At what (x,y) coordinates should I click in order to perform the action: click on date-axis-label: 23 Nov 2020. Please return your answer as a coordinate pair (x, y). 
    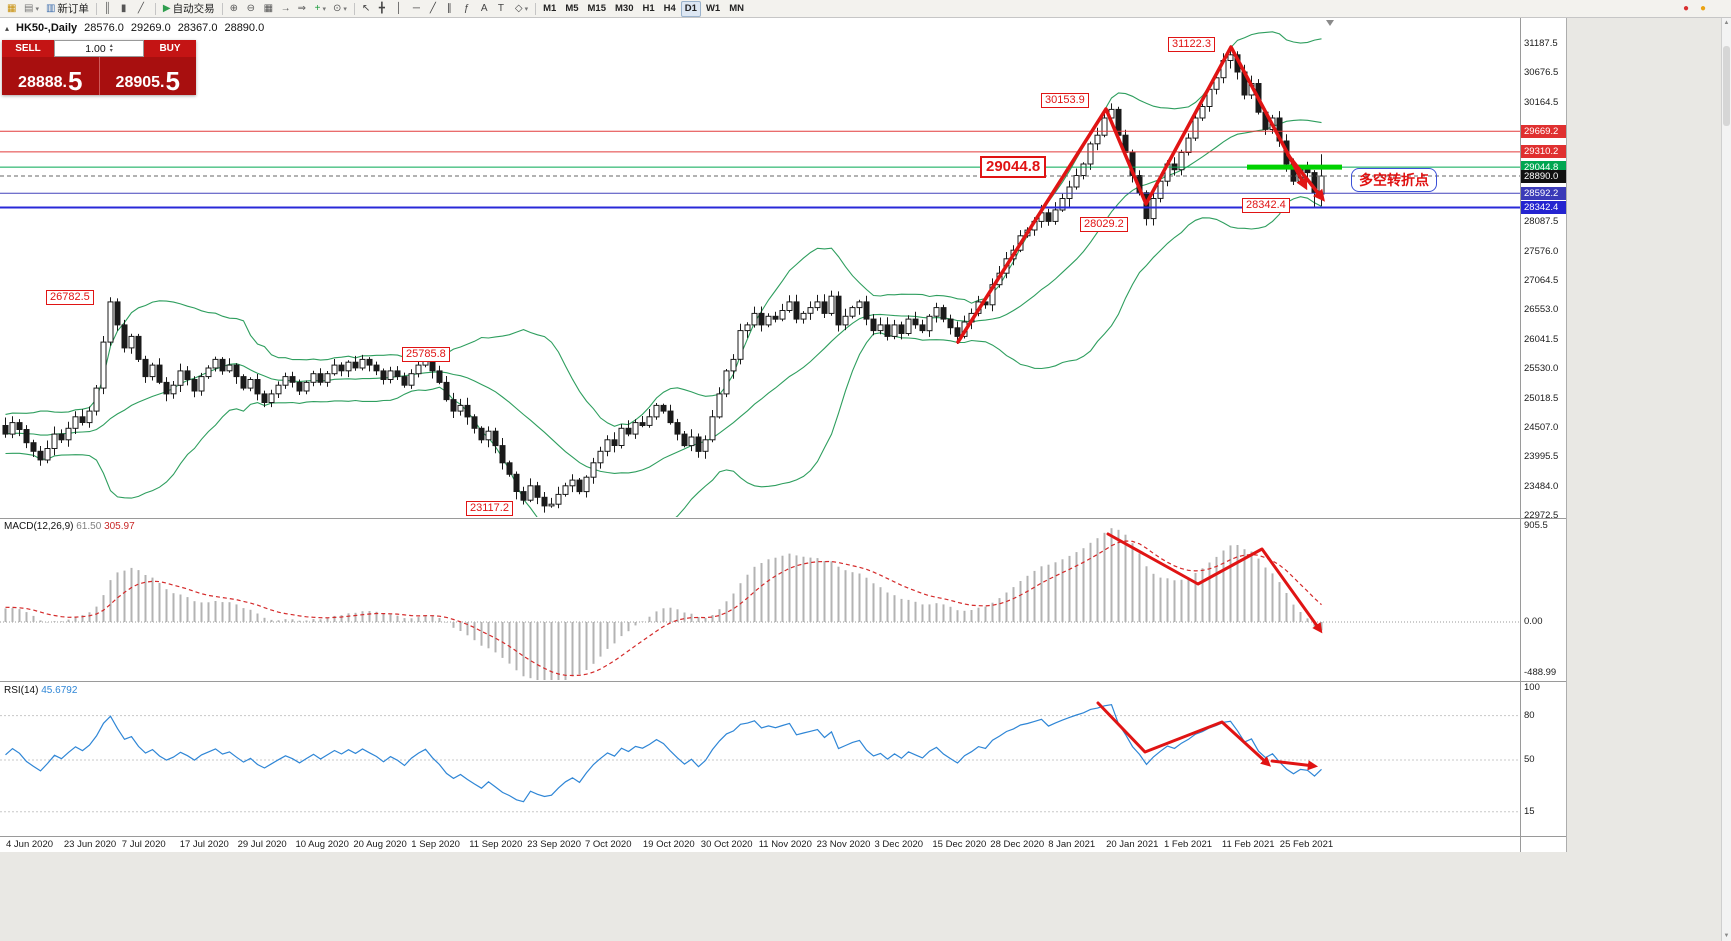
    Looking at the image, I should click on (843, 844).